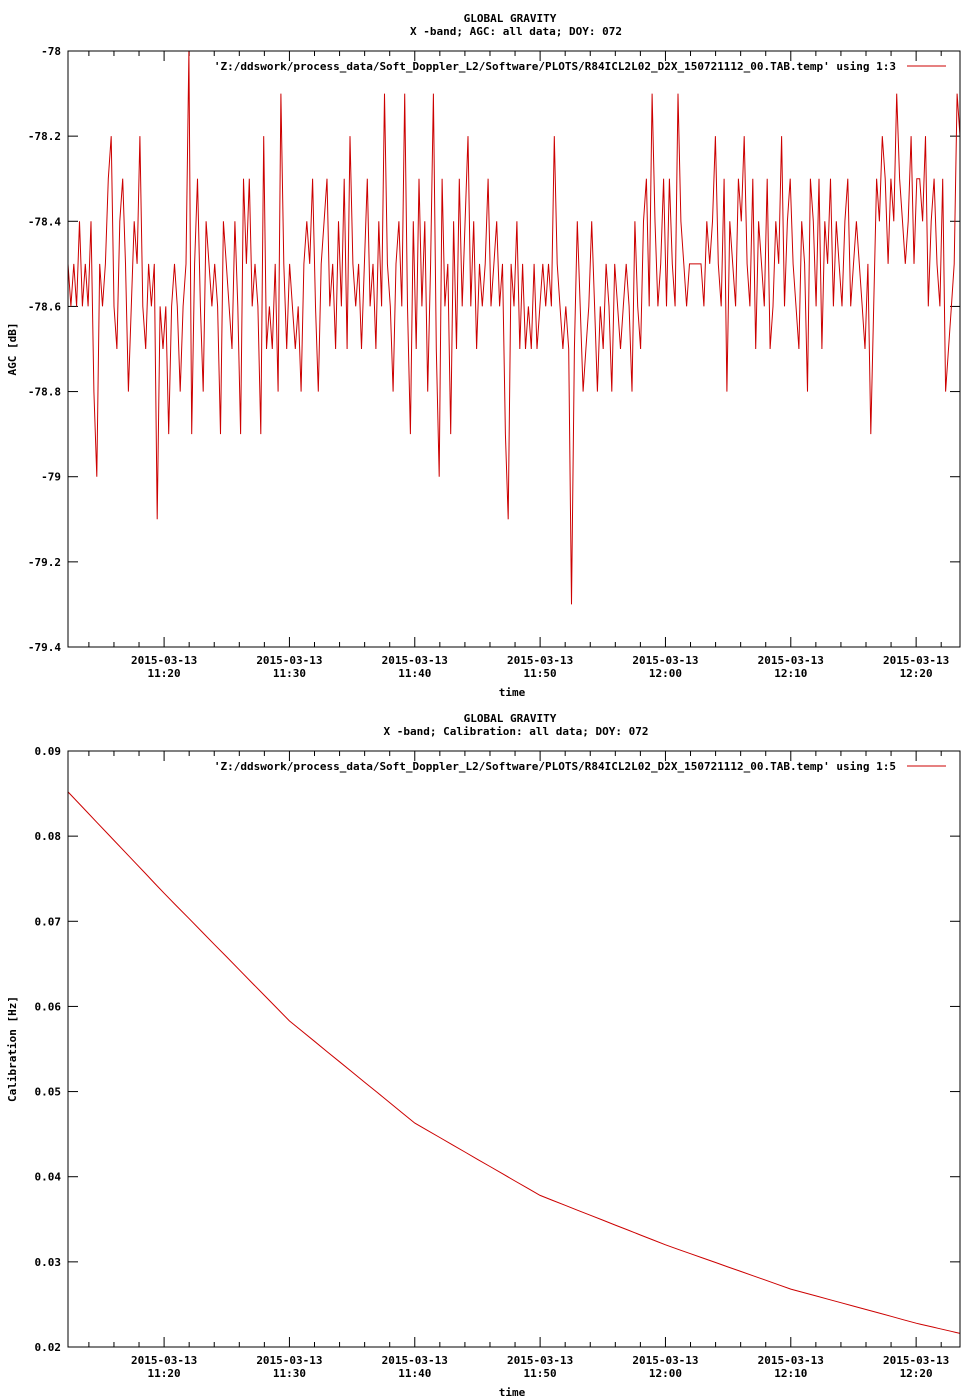 The image size is (980, 1400). What do you see at coordinates (48, 1262) in the screenshot?
I see `y-tick-label: 0.03` at bounding box center [48, 1262].